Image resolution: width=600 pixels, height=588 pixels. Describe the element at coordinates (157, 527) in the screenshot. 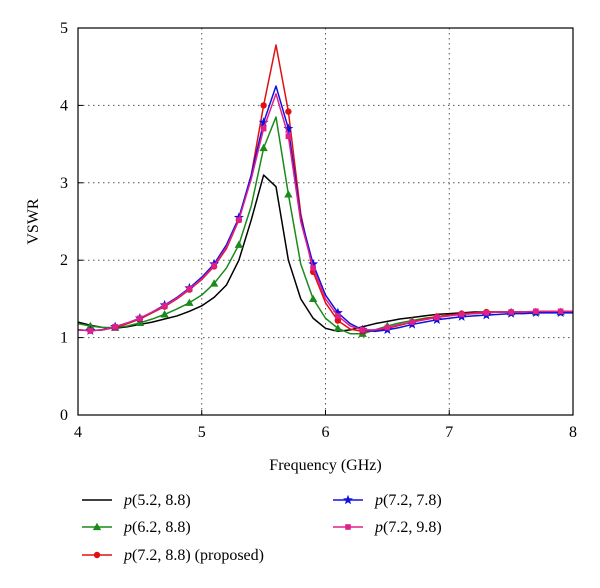

I see `legend-label: p(6.2, 8.8)` at that location.